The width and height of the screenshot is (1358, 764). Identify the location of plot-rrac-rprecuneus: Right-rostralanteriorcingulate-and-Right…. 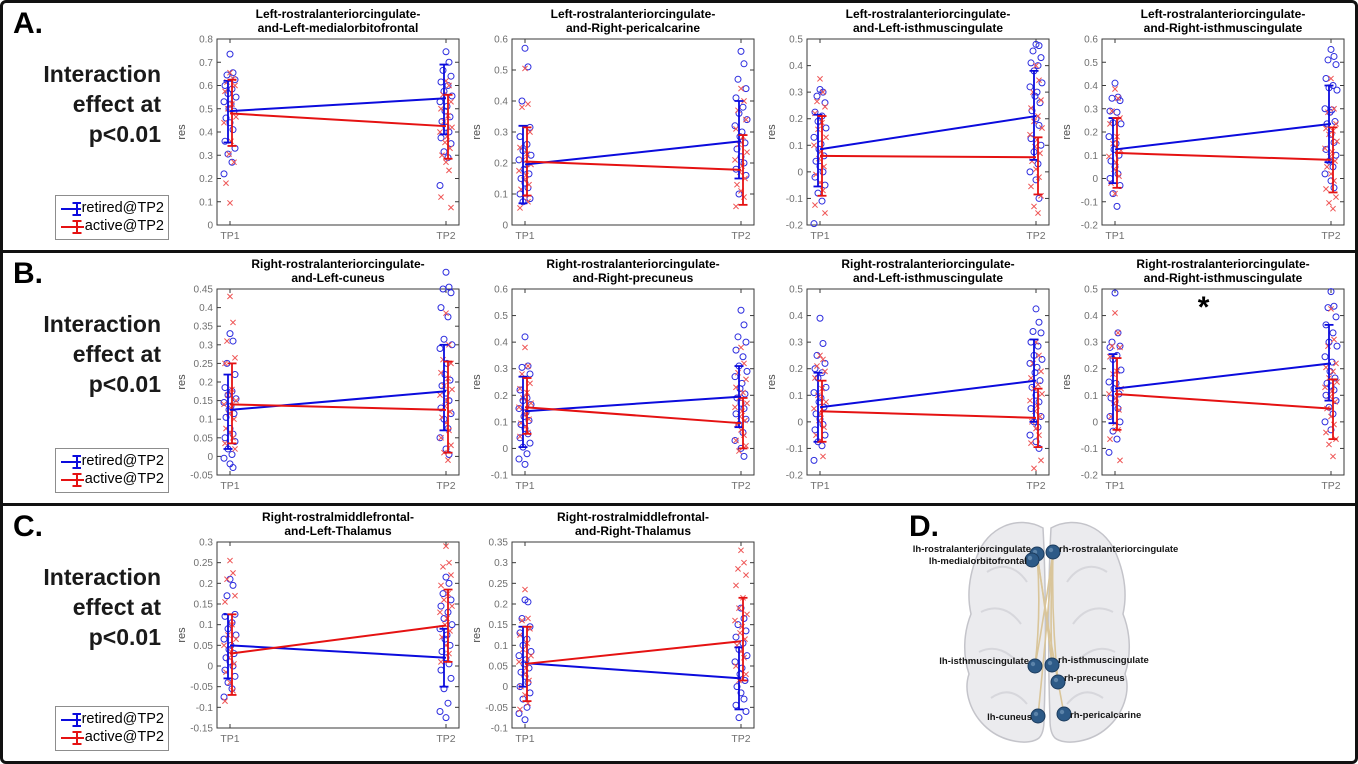
(615, 376).